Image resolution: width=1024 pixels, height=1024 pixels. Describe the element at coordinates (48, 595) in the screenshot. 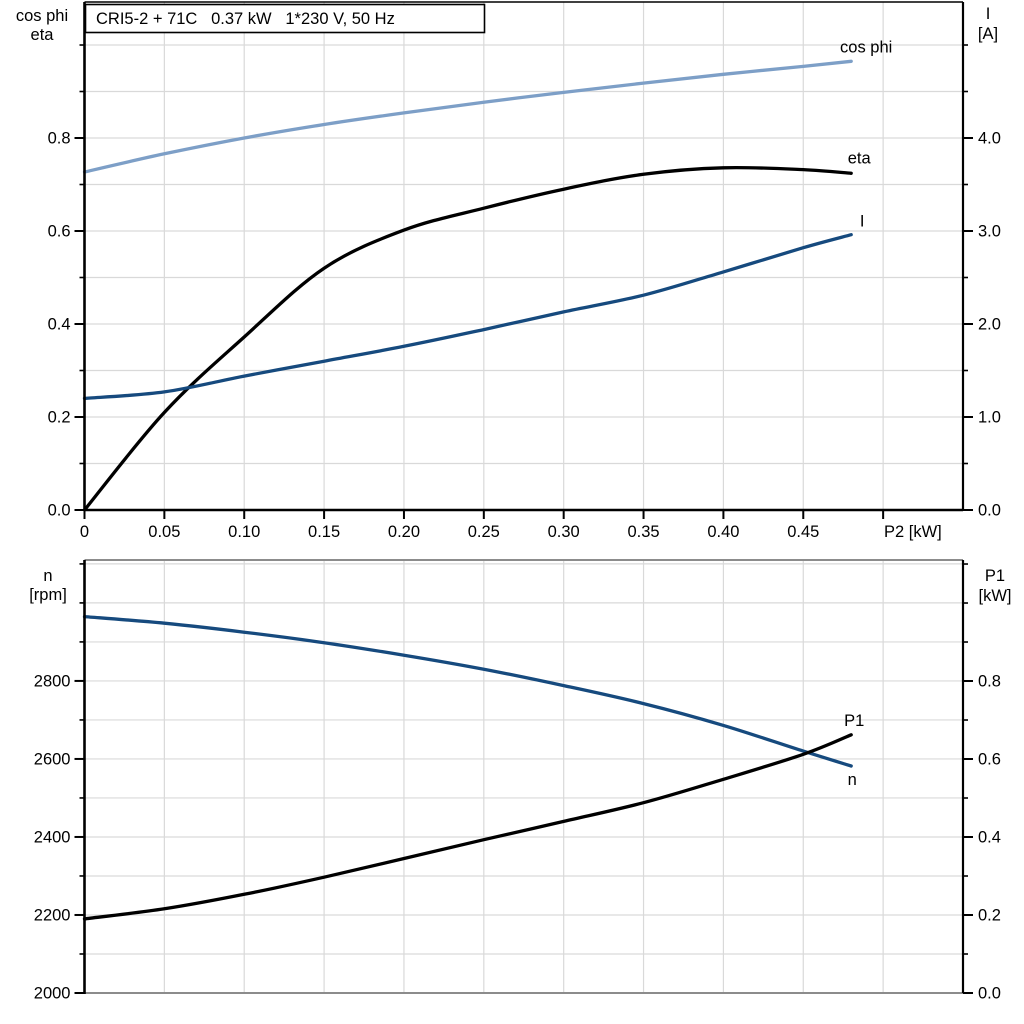

I see `bottom-left-axis-title-line2: [rpm]` at that location.